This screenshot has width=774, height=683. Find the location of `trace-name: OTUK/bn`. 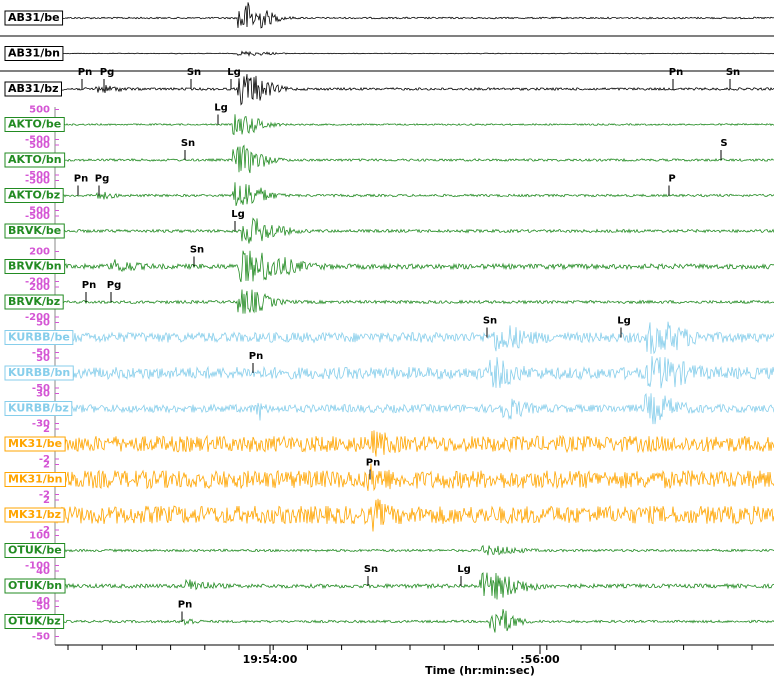

trace-name: OTUK/bn is located at coordinates (35, 585).